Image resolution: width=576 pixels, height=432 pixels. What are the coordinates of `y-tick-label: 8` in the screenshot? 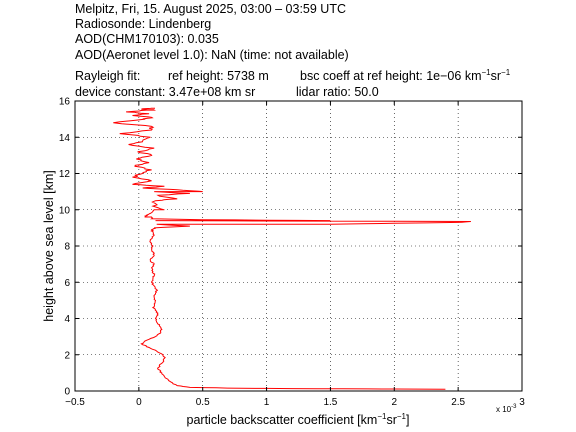 It's located at (67, 247).